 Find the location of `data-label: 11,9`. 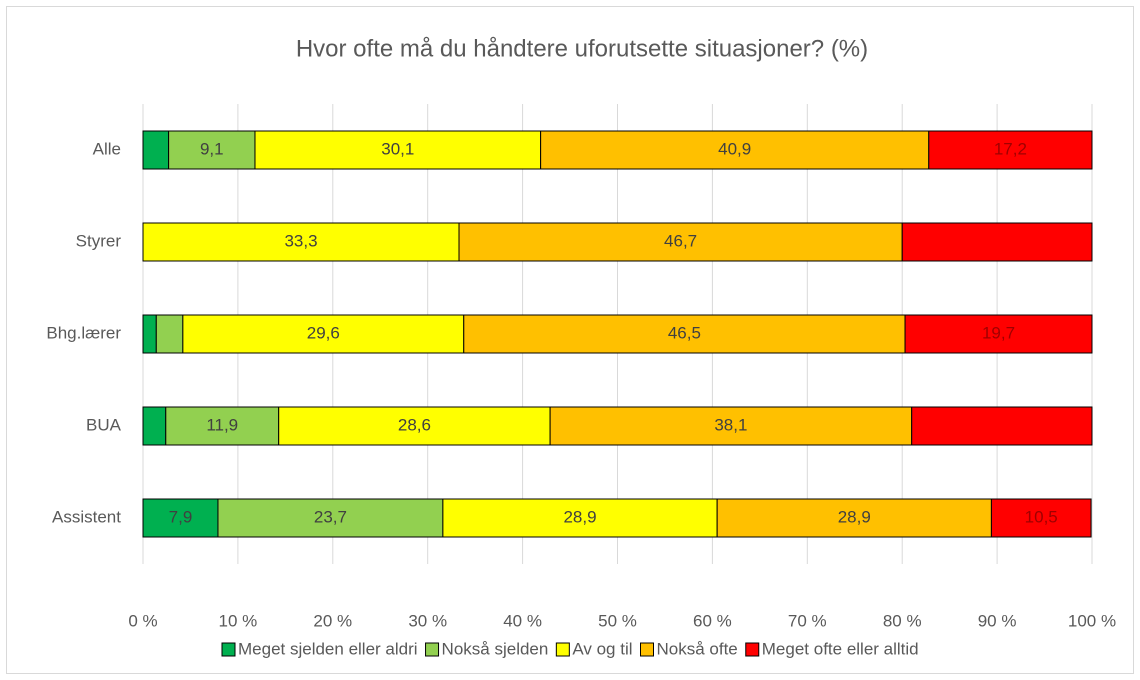

data-label: 11,9 is located at coordinates (222, 424).